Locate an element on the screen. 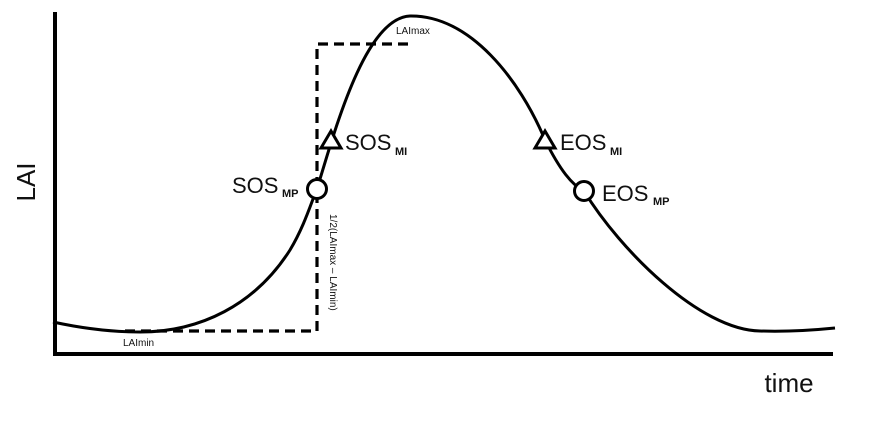 The width and height of the screenshot is (869, 422). eos-mi-triangle-marker is located at coordinates (545, 139).